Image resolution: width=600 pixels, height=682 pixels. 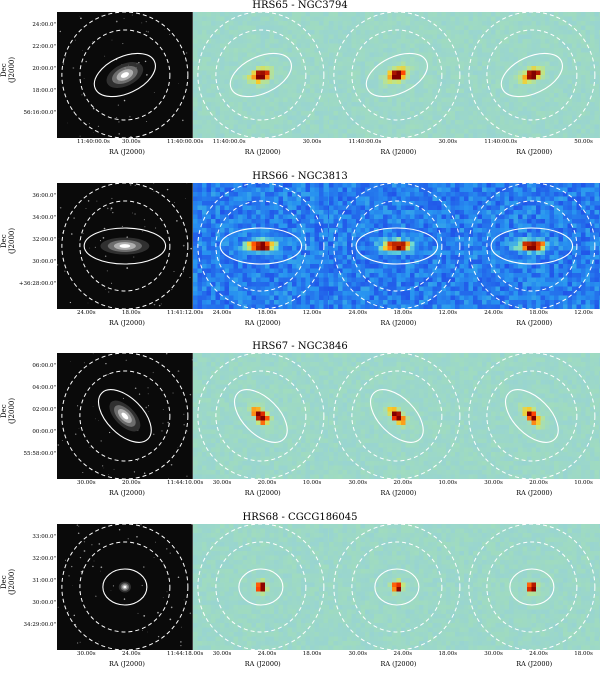 What do you see at coordinates (127, 152) in the screenshot?
I see `ra-axis-label: RA (J2000)` at bounding box center [127, 152].